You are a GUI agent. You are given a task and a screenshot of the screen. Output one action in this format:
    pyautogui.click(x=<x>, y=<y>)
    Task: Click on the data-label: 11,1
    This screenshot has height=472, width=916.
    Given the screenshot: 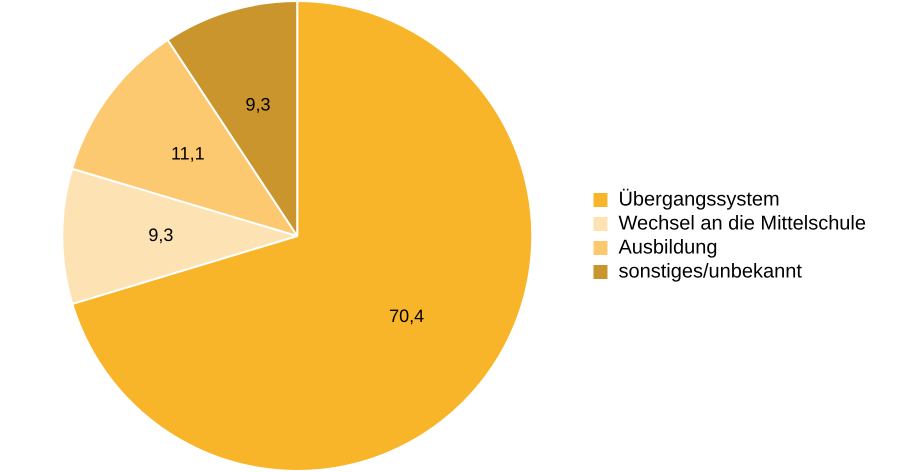 What is the action you would take?
    pyautogui.click(x=187, y=154)
    